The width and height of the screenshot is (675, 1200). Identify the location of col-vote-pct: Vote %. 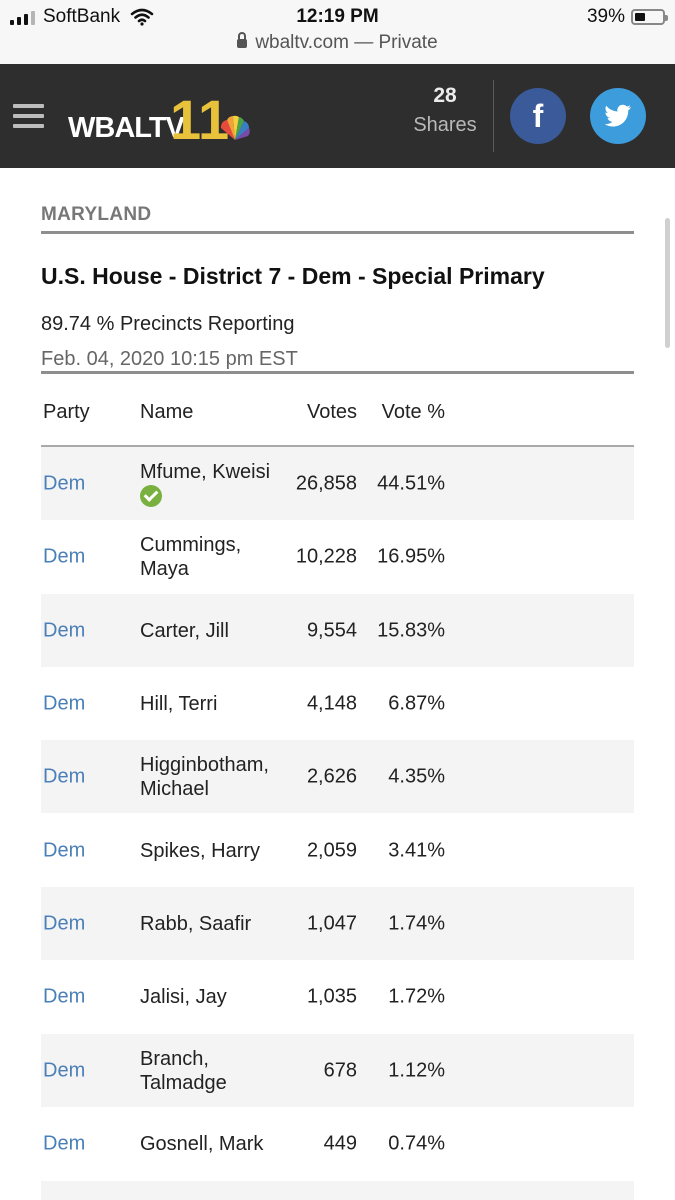
(413, 412).